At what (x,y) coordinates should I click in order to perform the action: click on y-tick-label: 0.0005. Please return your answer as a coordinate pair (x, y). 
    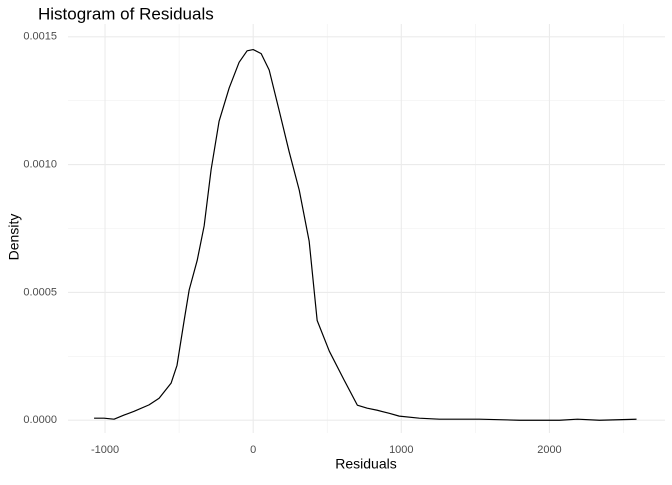
    Looking at the image, I should click on (40, 292).